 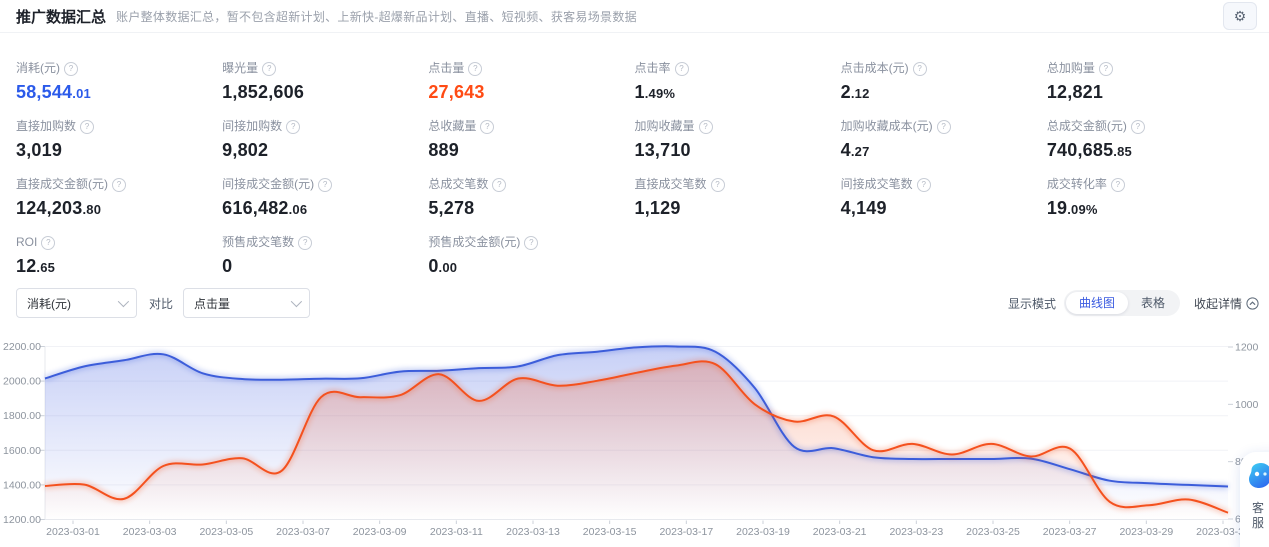 What do you see at coordinates (738, 177) in the screenshot?
I see `metric-label: 直接成交笔数?` at bounding box center [738, 177].